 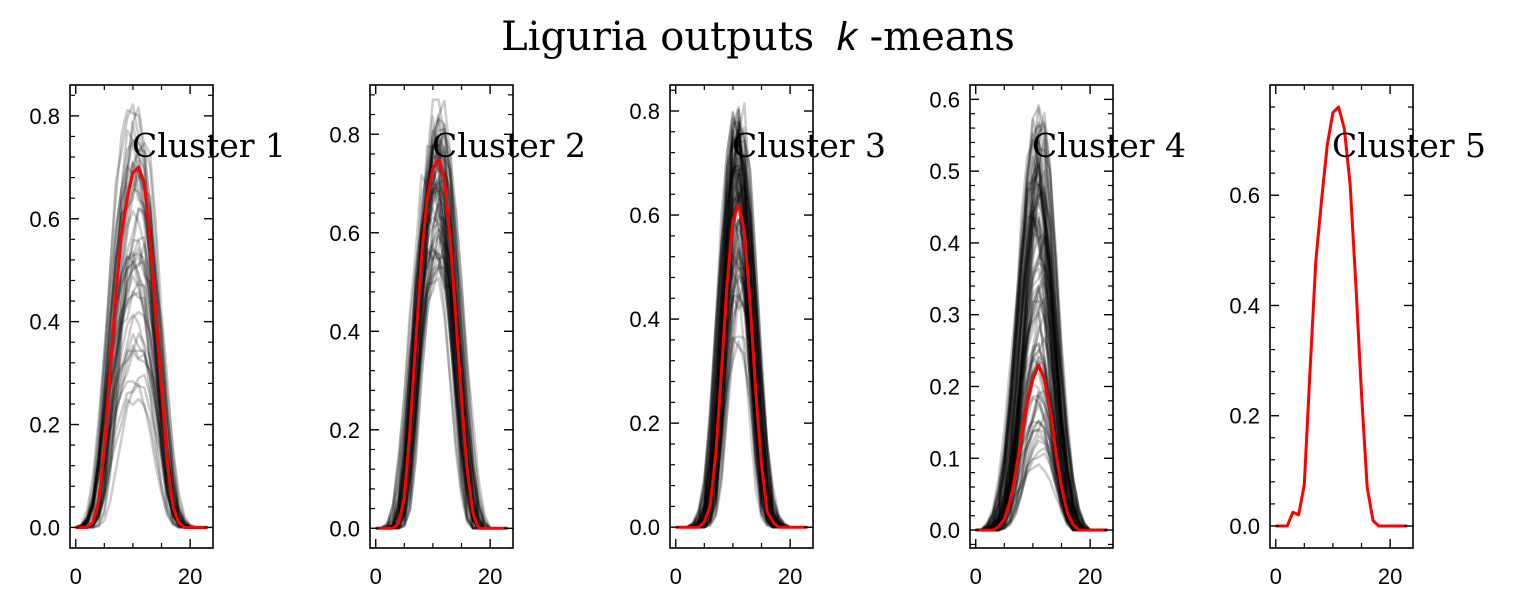 What do you see at coordinates (944, 315) in the screenshot?
I see `y-tick-label: 0.3` at bounding box center [944, 315].